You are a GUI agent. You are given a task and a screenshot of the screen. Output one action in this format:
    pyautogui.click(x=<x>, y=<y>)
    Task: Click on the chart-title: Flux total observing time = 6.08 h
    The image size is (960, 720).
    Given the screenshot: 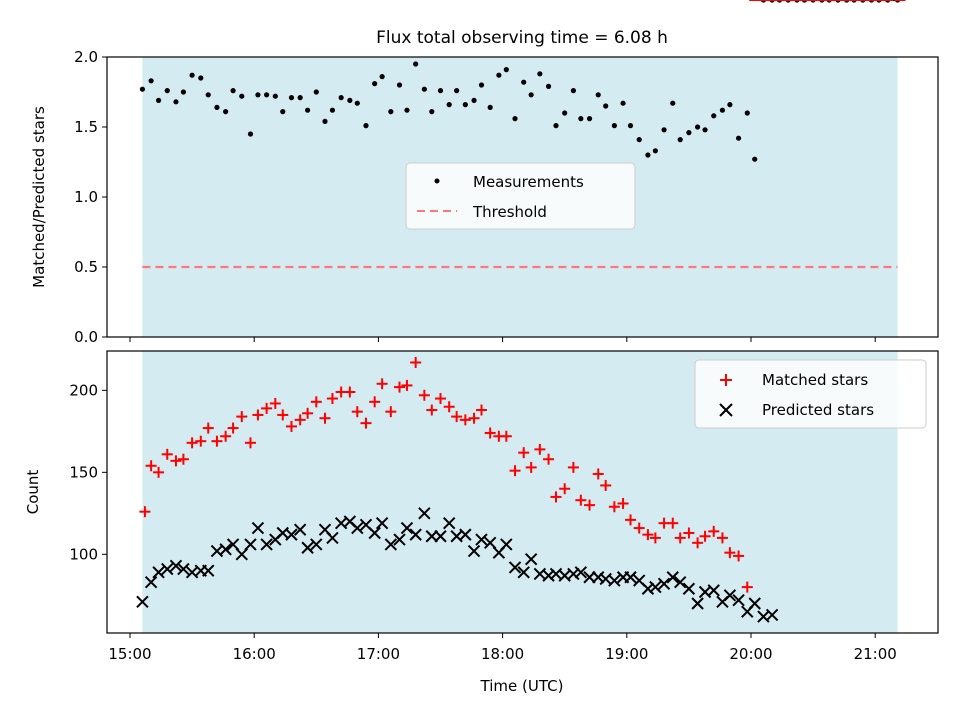 What is the action you would take?
    pyautogui.click(x=522, y=38)
    